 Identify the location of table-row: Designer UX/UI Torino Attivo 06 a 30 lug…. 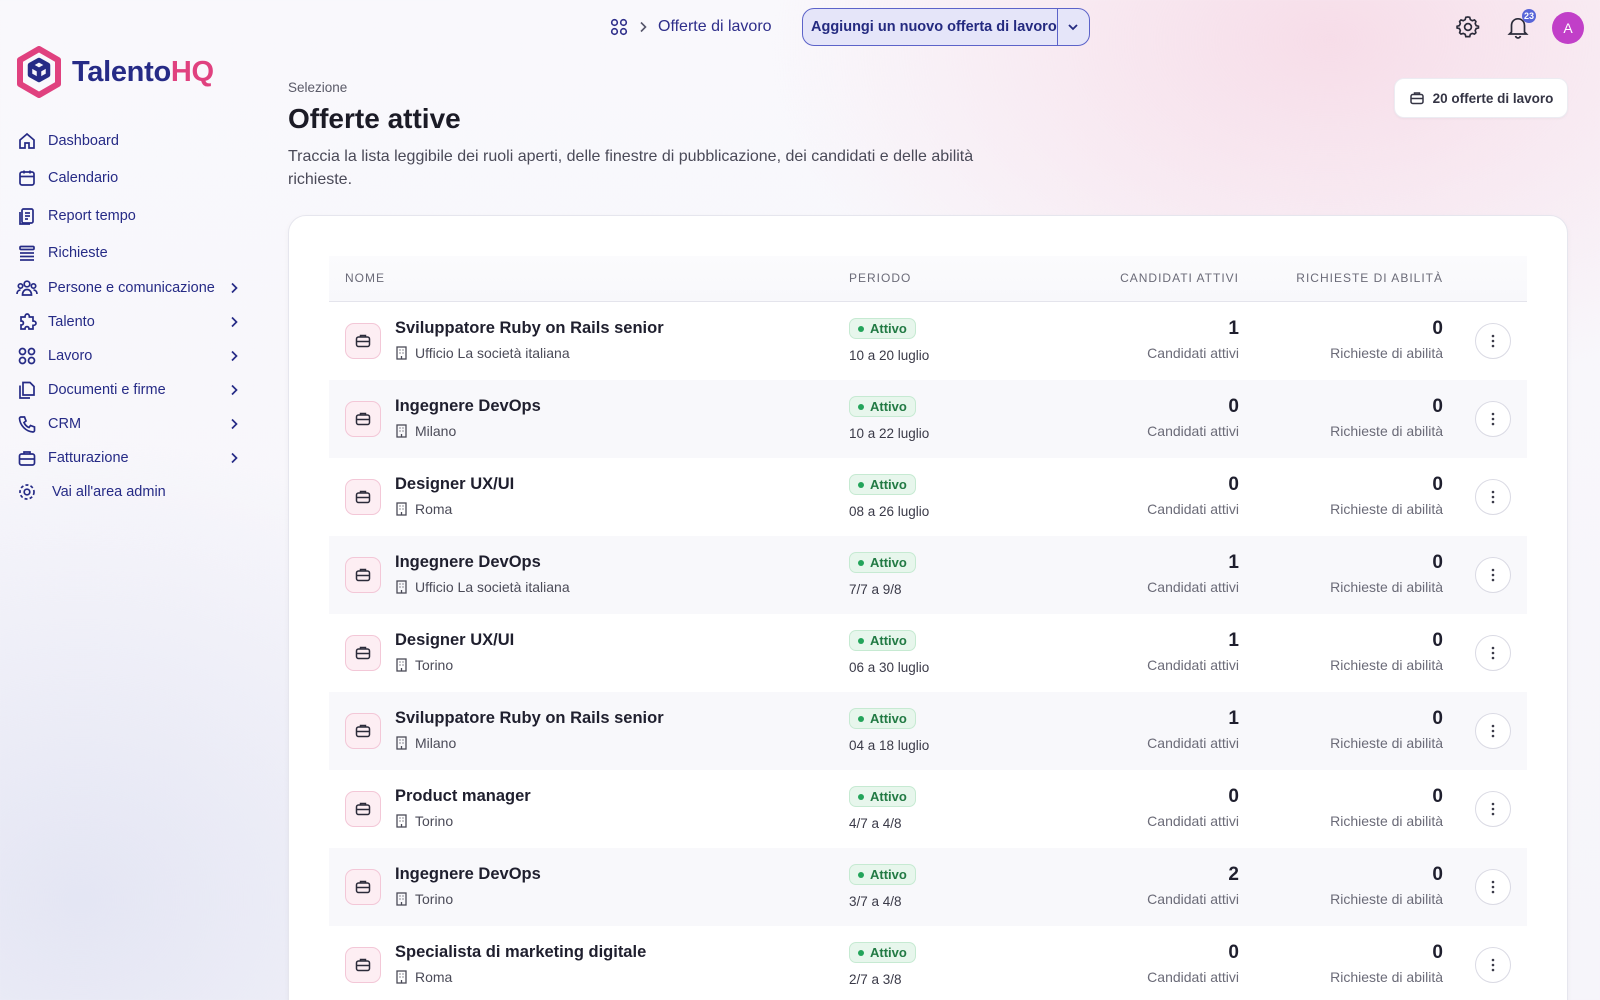
(928, 653).